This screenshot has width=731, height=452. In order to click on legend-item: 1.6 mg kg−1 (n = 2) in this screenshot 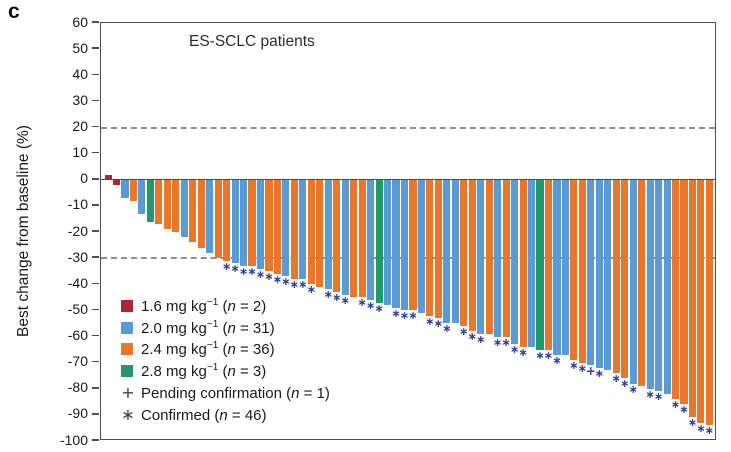, I will do `click(193, 306)`.